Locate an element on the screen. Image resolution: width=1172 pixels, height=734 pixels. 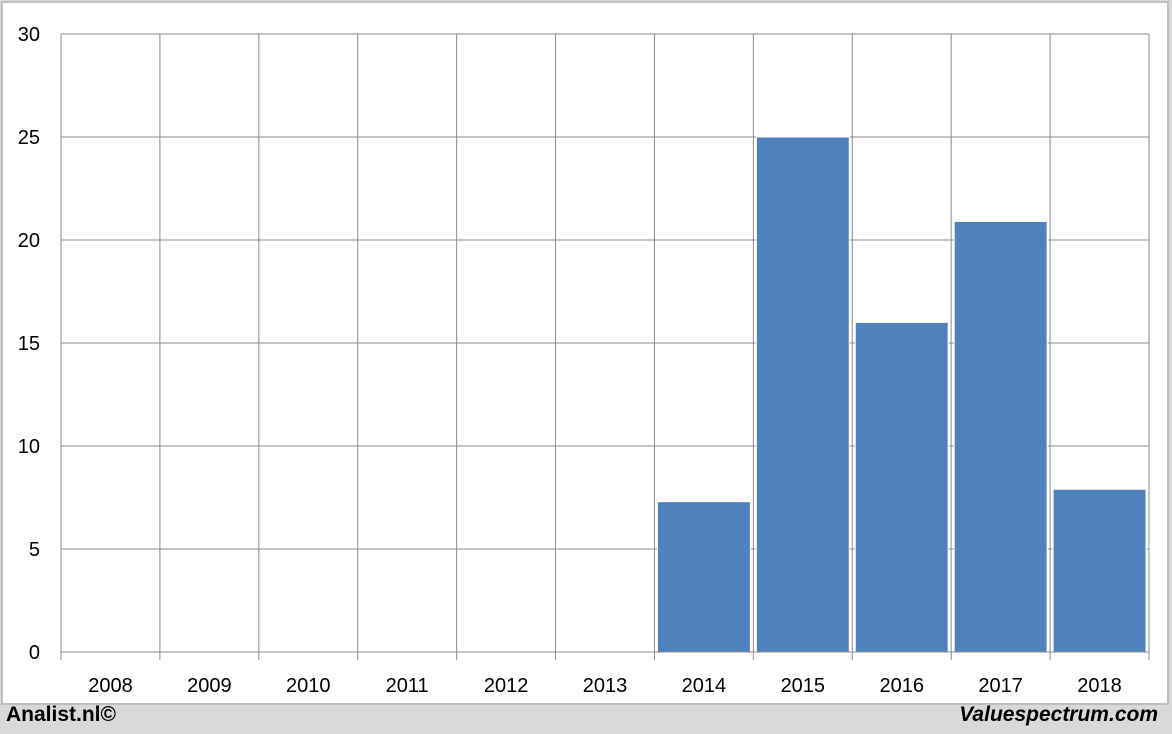
y-tick-label: 25 is located at coordinates (29, 138).